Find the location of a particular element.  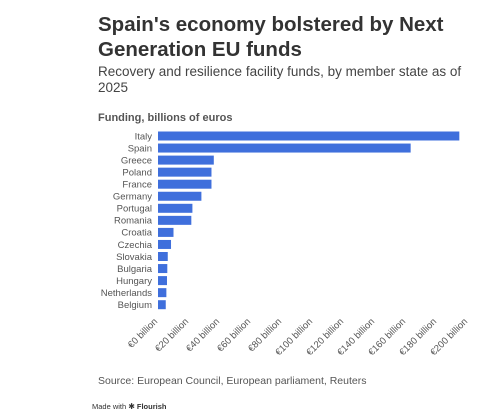

category-label-belgium: Belgium is located at coordinates (135, 305).